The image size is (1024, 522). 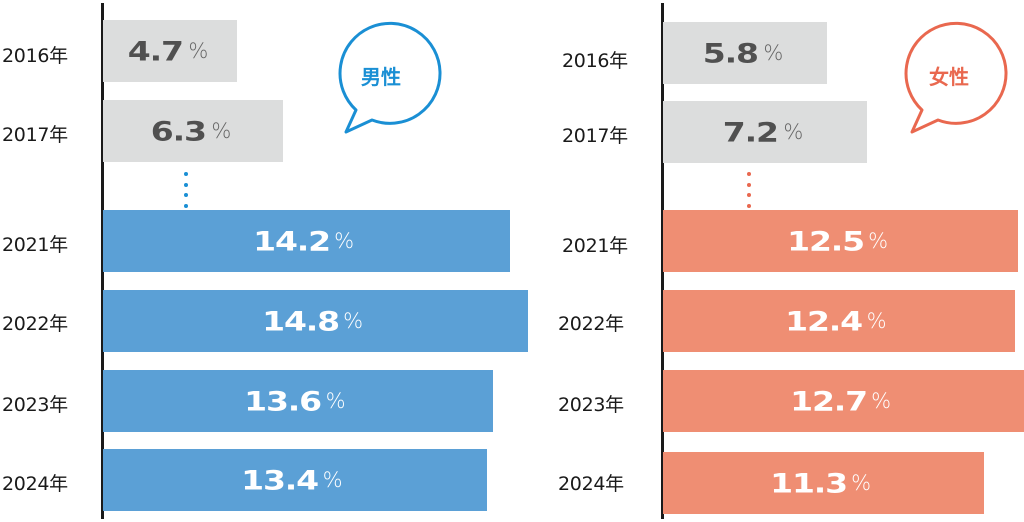 What do you see at coordinates (186, 193) in the screenshot?
I see `male-gap-dots-icon` at bounding box center [186, 193].